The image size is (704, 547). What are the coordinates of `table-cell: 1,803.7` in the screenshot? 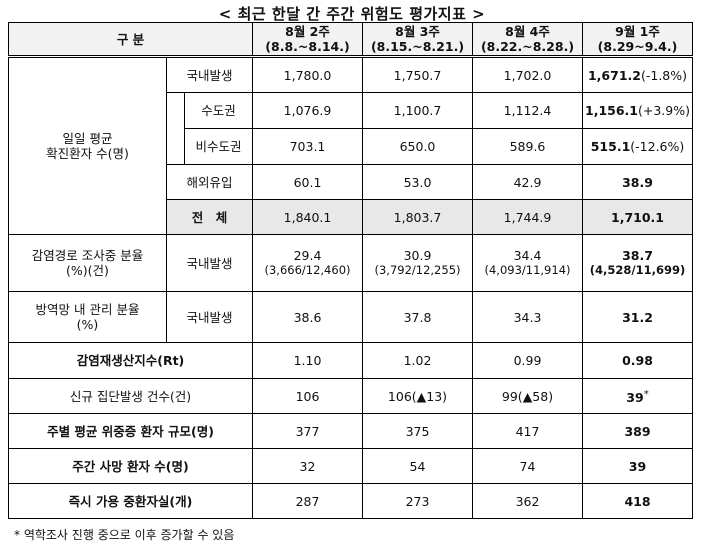 It's located at (417, 217).